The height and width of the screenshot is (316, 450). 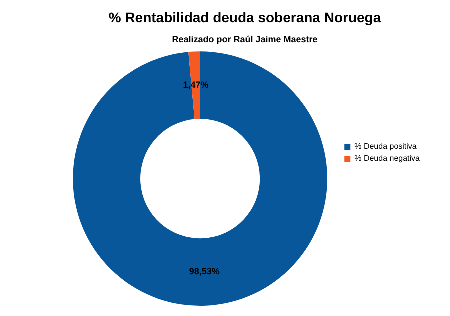 I want to click on legend-label: % Deuda negativa, so click(x=387, y=159).